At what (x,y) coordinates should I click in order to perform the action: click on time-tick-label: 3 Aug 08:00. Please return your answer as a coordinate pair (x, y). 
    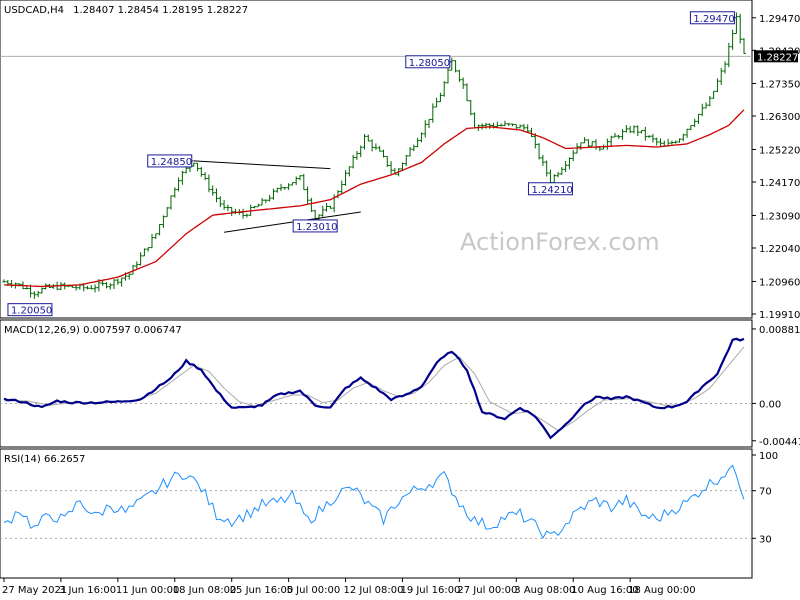
    Looking at the image, I should click on (544, 590).